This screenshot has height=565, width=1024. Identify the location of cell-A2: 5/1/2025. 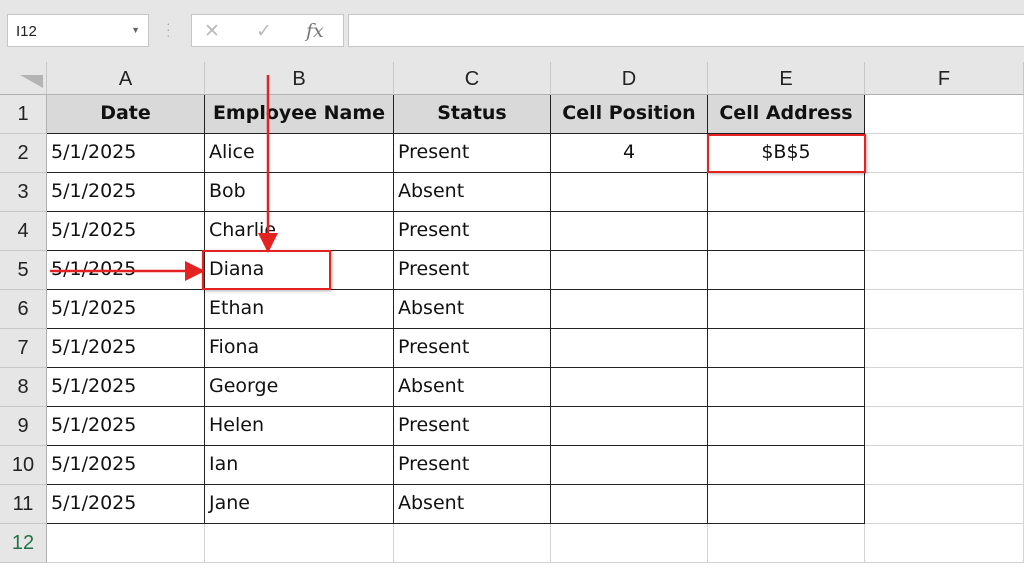
(126, 153).